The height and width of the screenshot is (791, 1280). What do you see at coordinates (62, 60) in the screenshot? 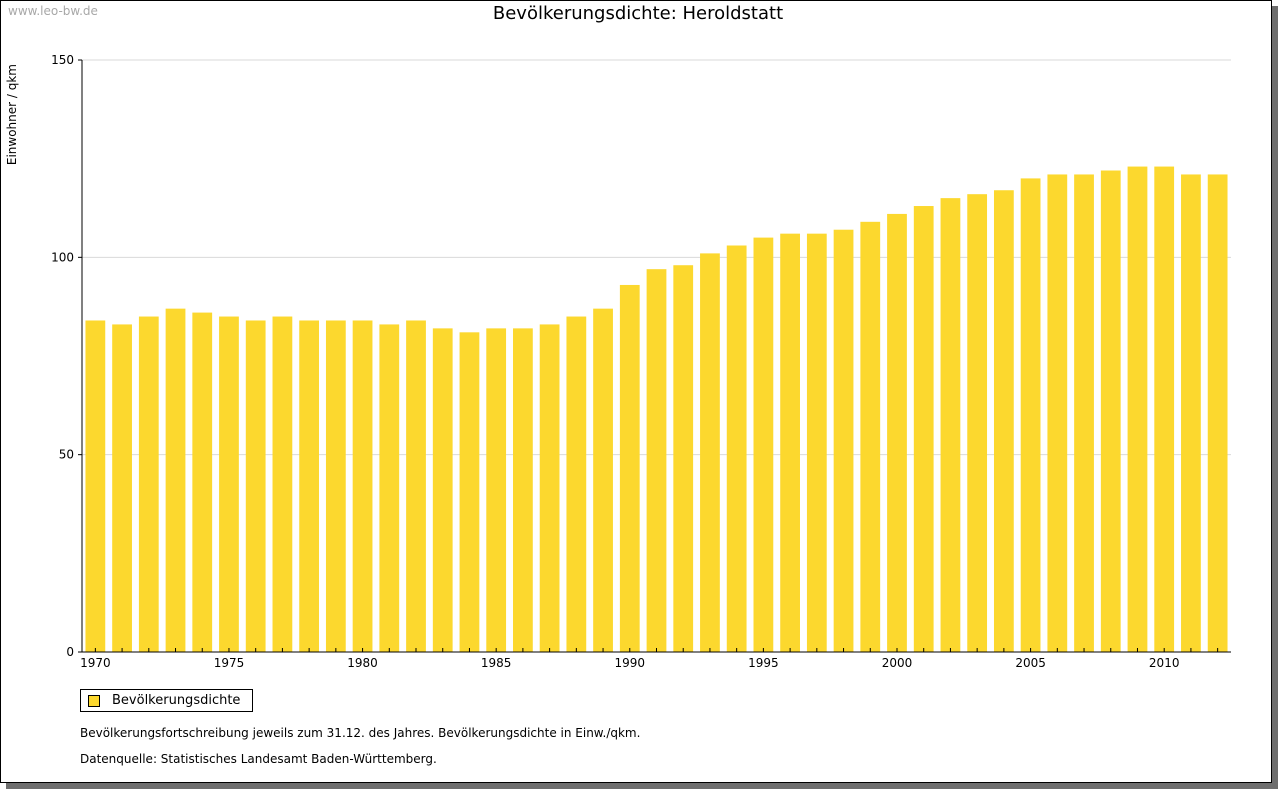
I see `y-tick-label: 150` at bounding box center [62, 60].